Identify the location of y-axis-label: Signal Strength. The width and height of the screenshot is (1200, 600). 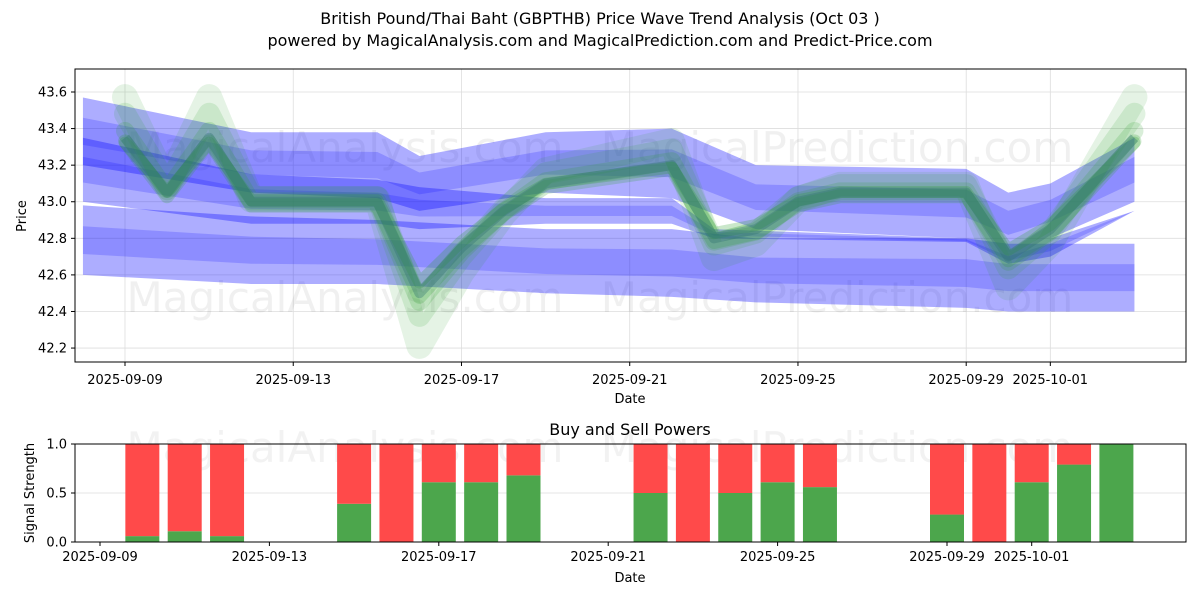
(30, 493).